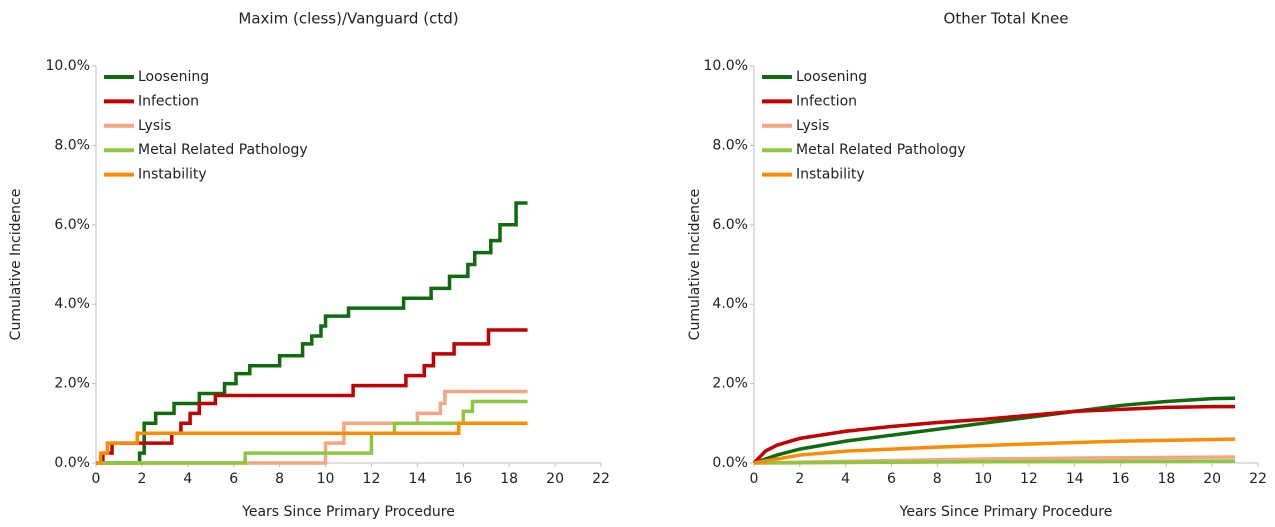 Image resolution: width=1275 pixels, height=527 pixels. What do you see at coordinates (348, 19) in the screenshot?
I see `chart-title: Maxim (cless)/Vanguard (ctd)` at bounding box center [348, 19].